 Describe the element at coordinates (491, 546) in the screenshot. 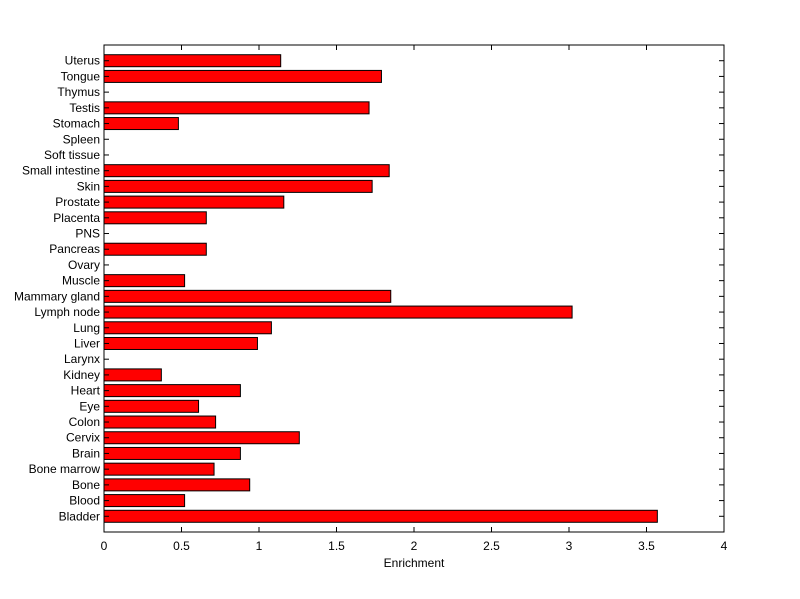

I see `x-tick-label: 2.5` at that location.